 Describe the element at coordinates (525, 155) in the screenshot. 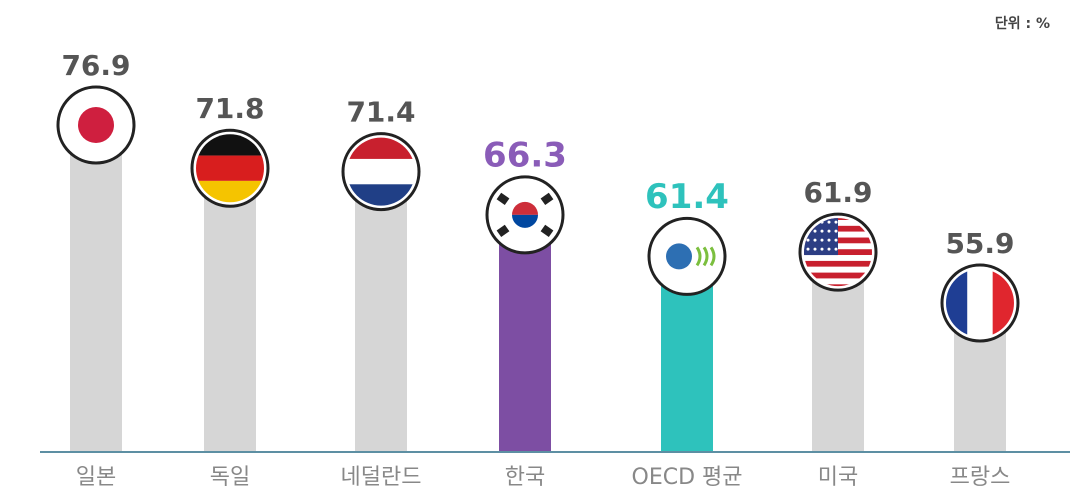

I see `value-label: 66.3` at that location.